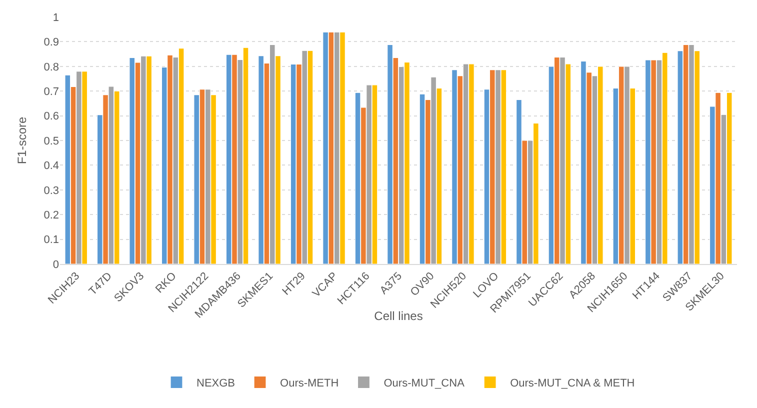 This screenshot has width=757, height=408. I want to click on y-tick-label: 1, so click(55, 18).